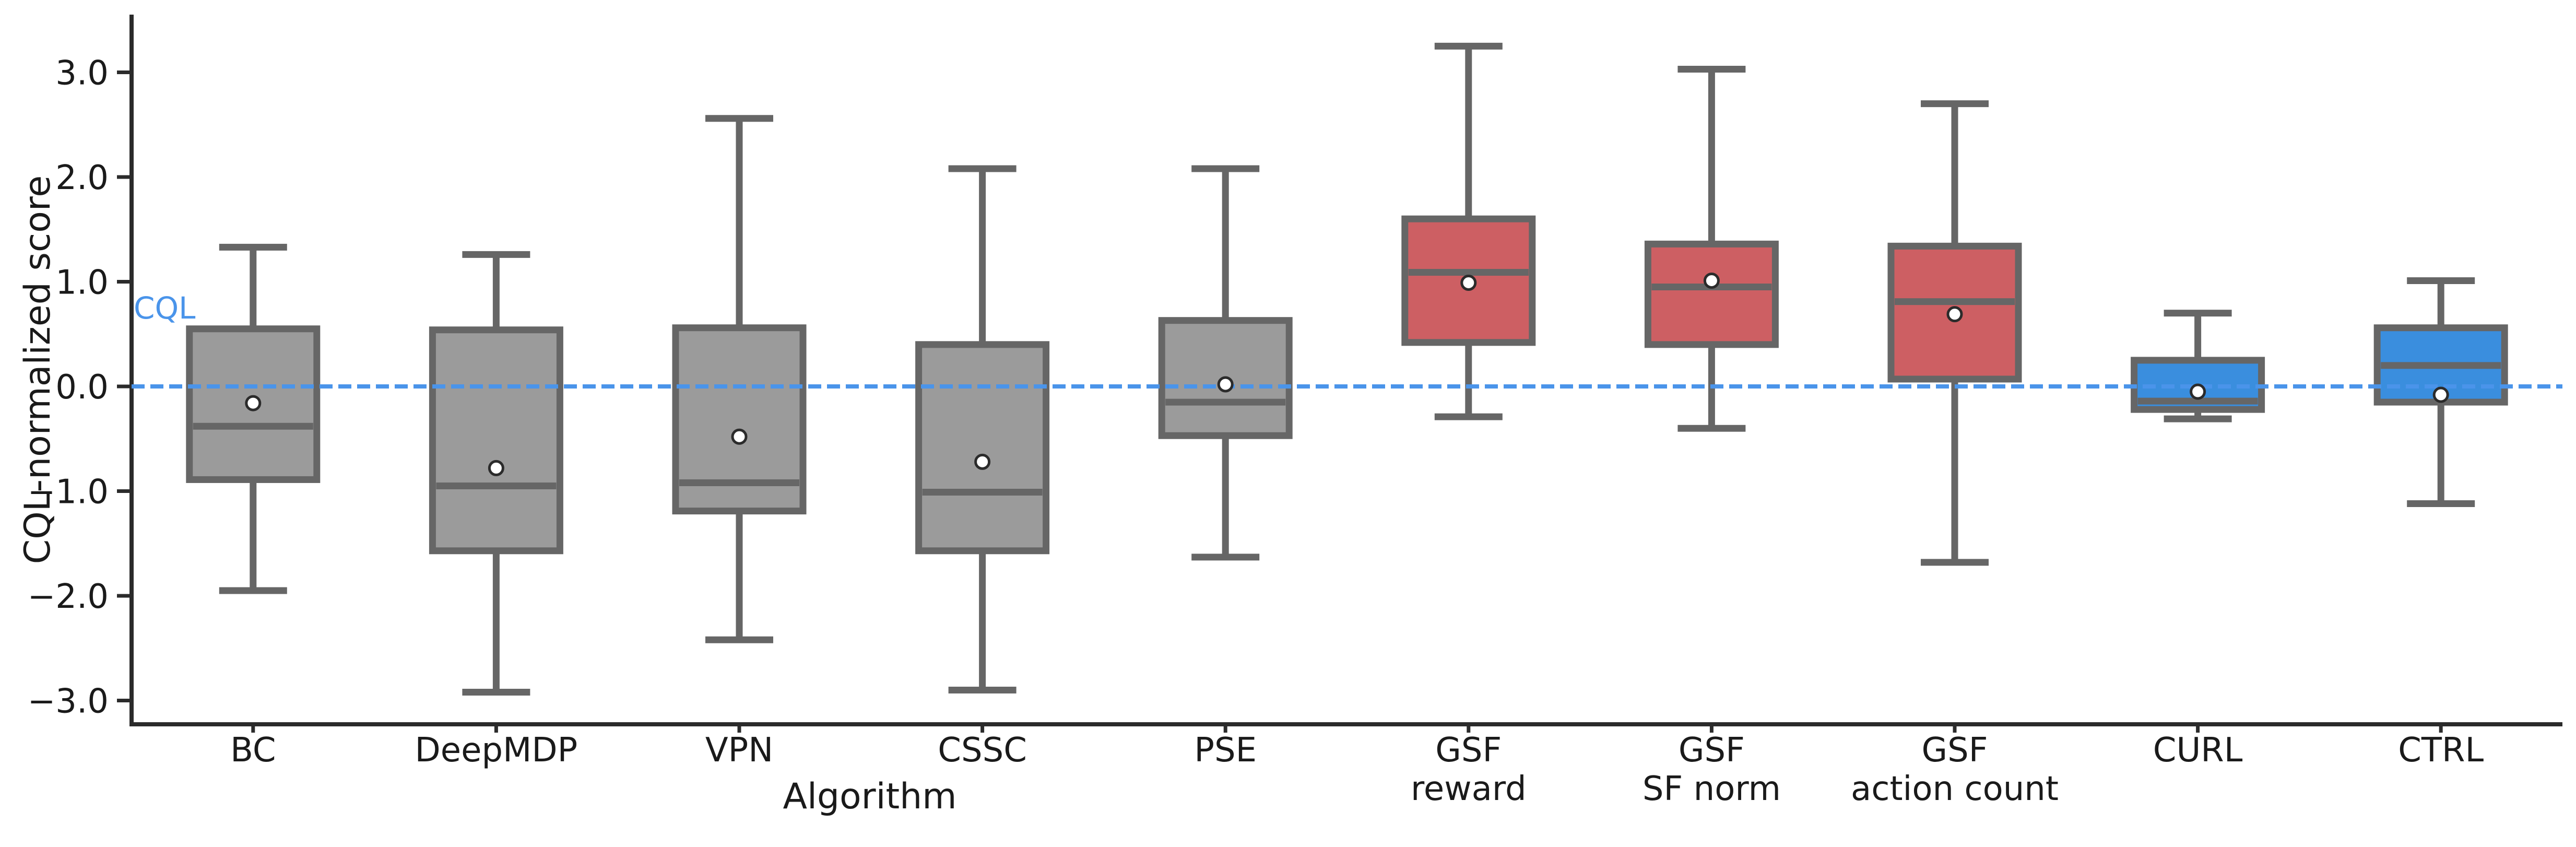  I want to click on x-tick-label: SF norm, so click(1712, 789).